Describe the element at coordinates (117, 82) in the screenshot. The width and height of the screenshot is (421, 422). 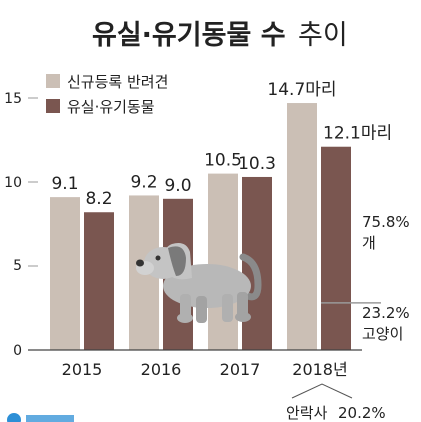
I see `legend-label-registered: 신규등록 반려견` at that location.